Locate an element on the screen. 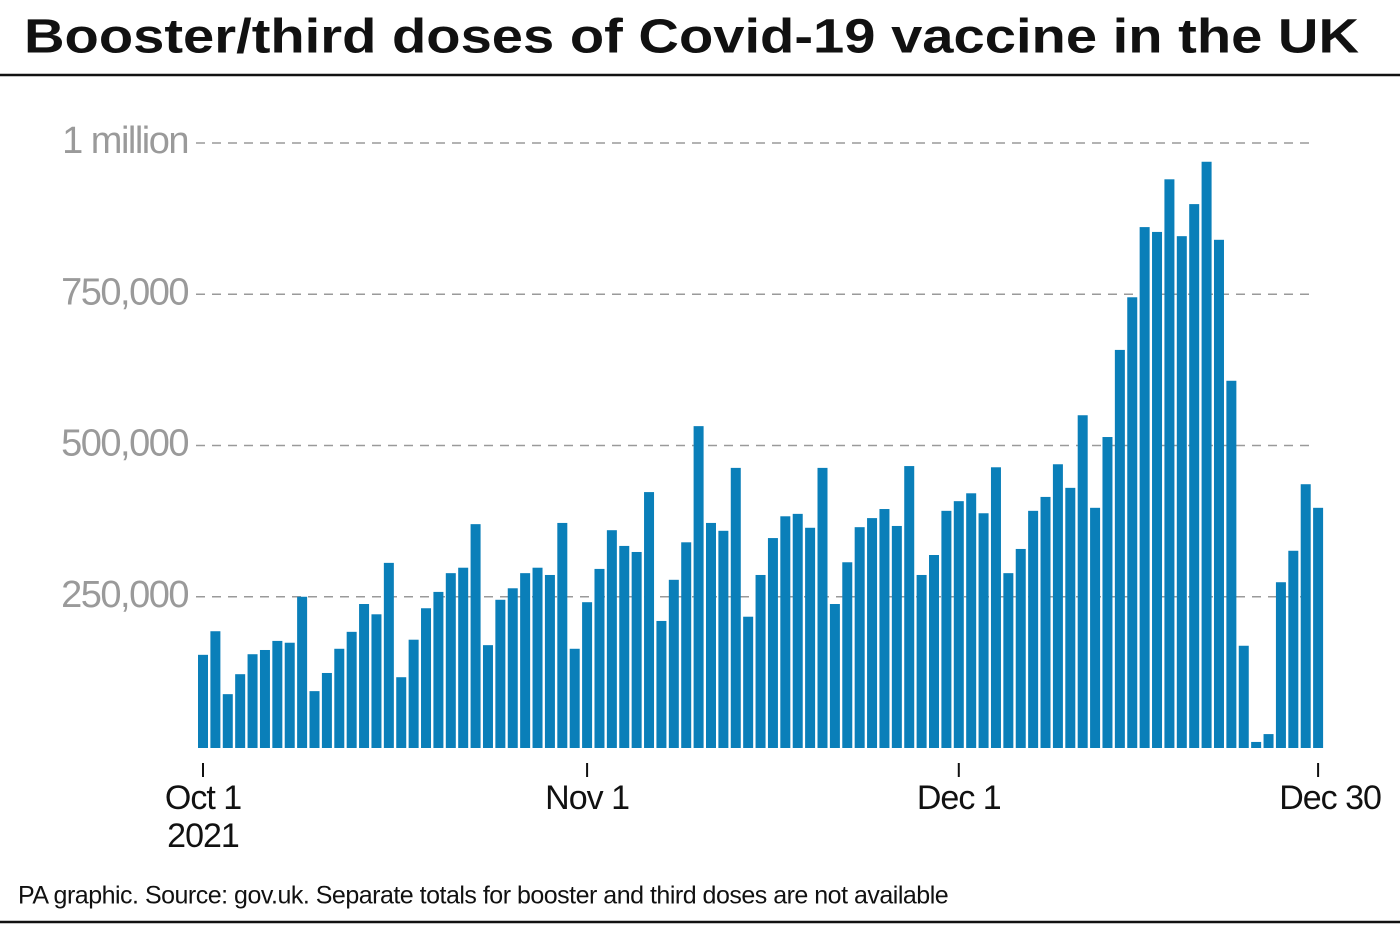 This screenshot has width=1400, height=930. x-tick-label: Dec 1 is located at coordinates (959, 798).